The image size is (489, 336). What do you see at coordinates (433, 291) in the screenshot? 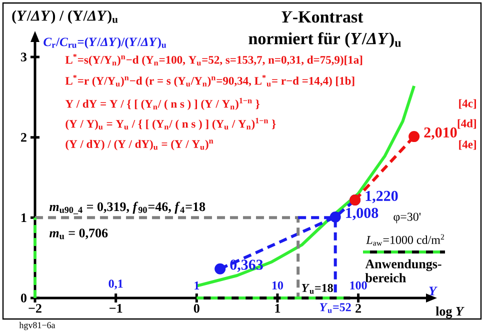
I see `x2-axis-title: Y` at bounding box center [433, 291].